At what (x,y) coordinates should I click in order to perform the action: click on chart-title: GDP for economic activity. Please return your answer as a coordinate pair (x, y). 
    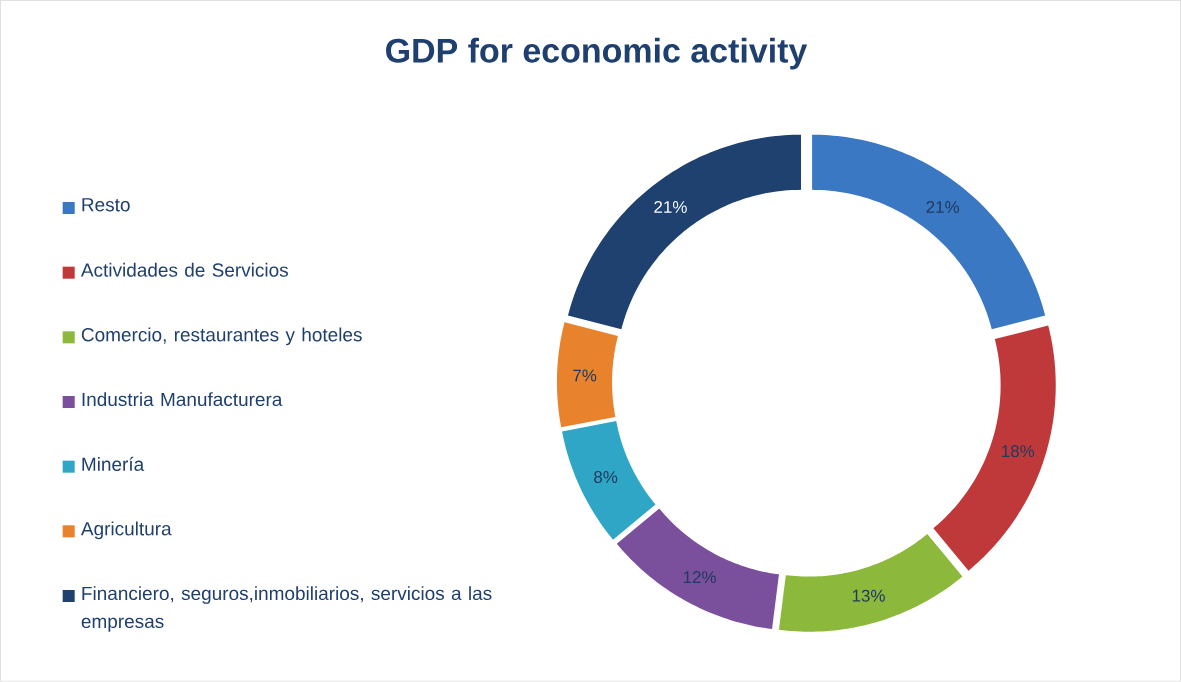
    Looking at the image, I should click on (597, 53).